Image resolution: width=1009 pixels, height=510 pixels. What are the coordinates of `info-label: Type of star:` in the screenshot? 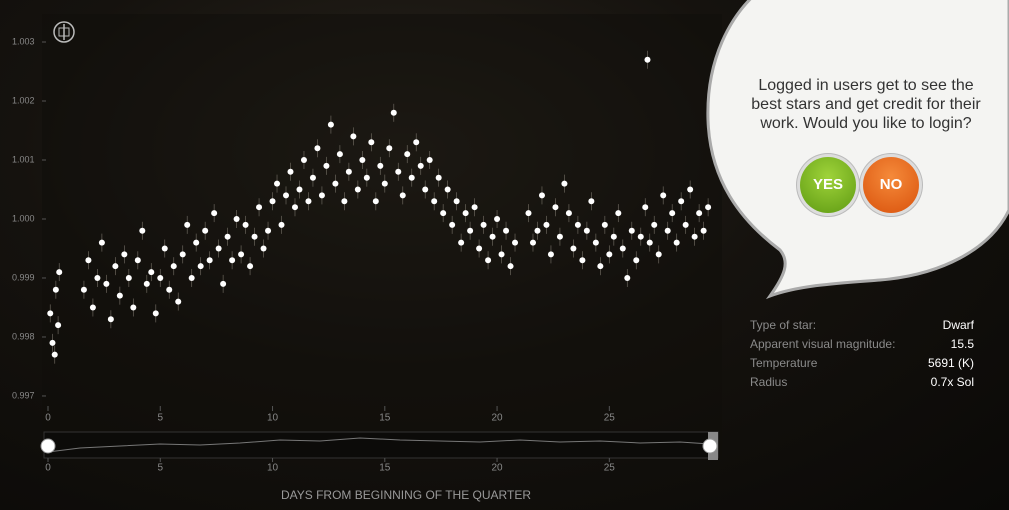 It's located at (783, 325).